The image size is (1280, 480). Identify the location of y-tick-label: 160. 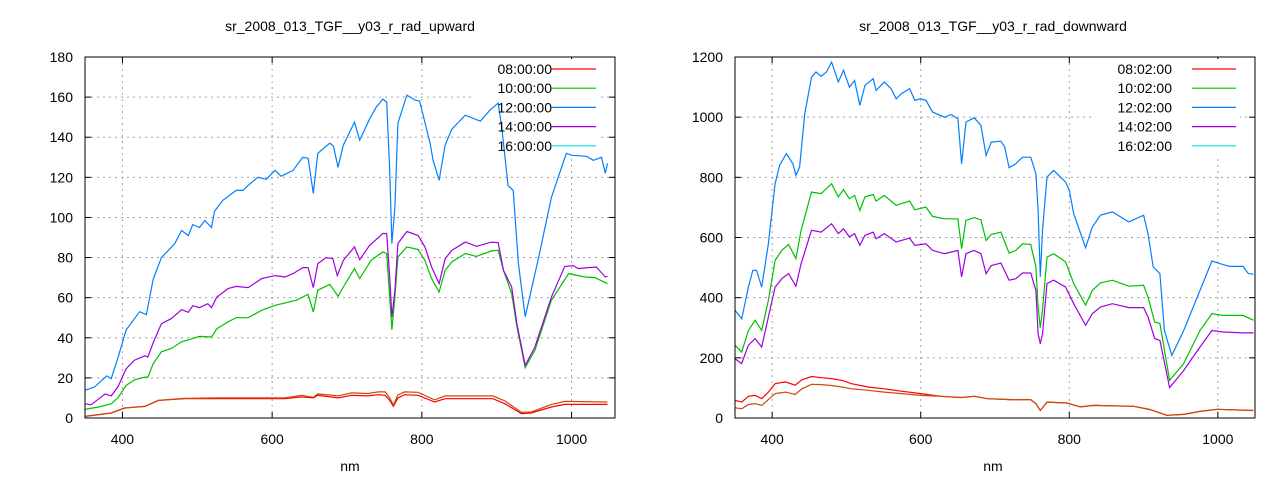
(62, 97).